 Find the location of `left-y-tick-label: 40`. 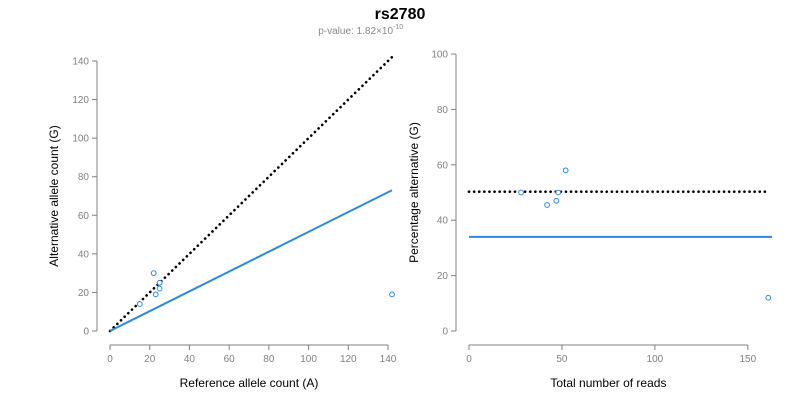

left-y-tick-label: 40 is located at coordinates (84, 254).